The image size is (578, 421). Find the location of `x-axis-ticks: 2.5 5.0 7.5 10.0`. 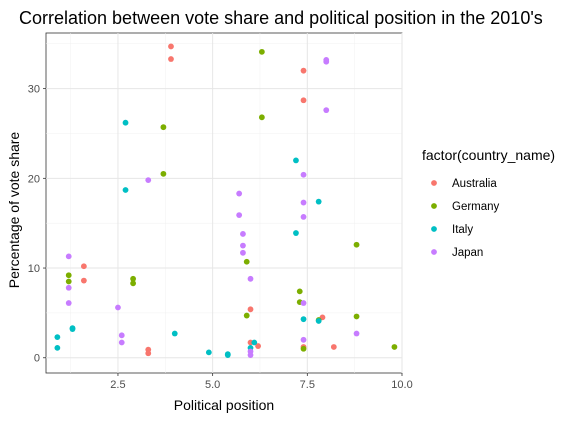

x-axis-ticks: 2.5 5.0 7.5 10.0 is located at coordinates (261, 382).